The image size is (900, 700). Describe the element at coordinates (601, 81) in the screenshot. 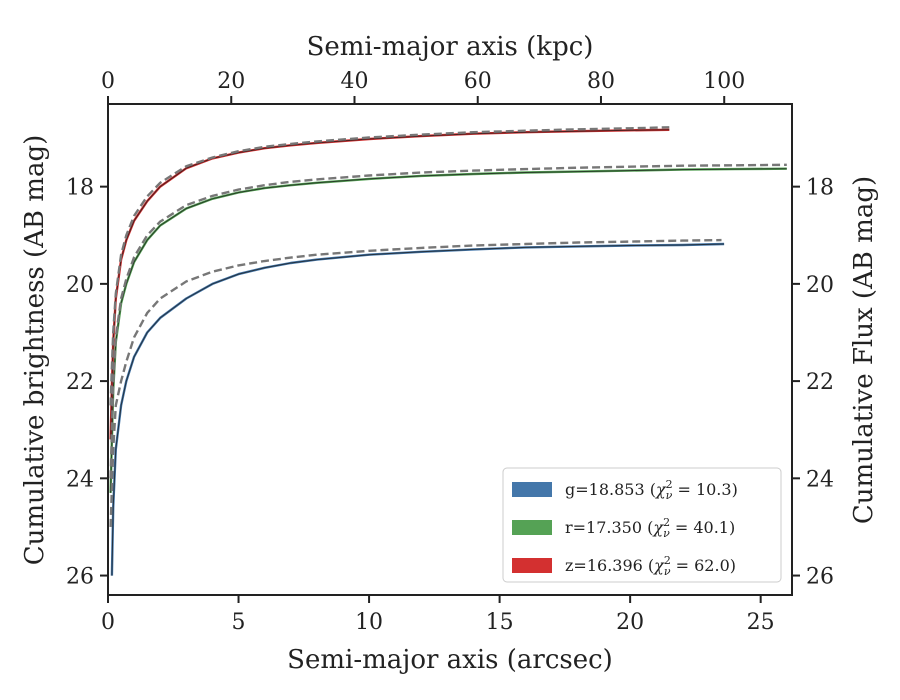

I see `x-top-tick-label: 80` at that location.